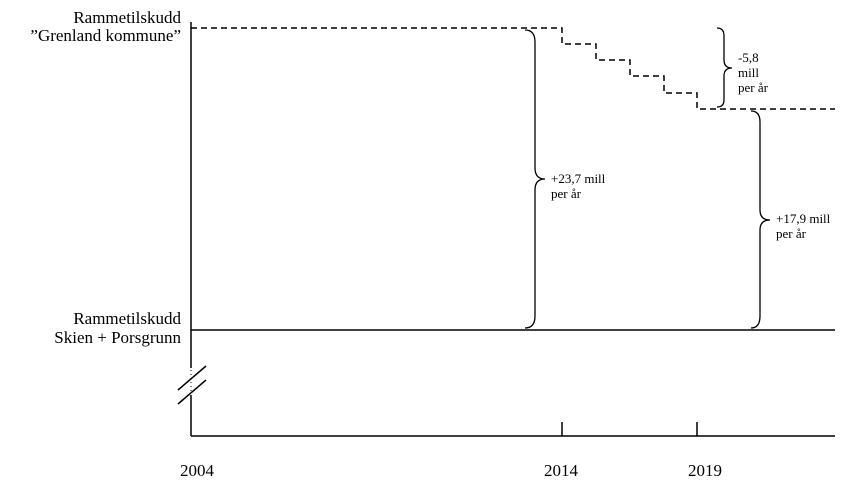 Image resolution: width=846 pixels, height=482 pixels. I want to click on x-tick-label-2014: 2014, so click(561, 470).